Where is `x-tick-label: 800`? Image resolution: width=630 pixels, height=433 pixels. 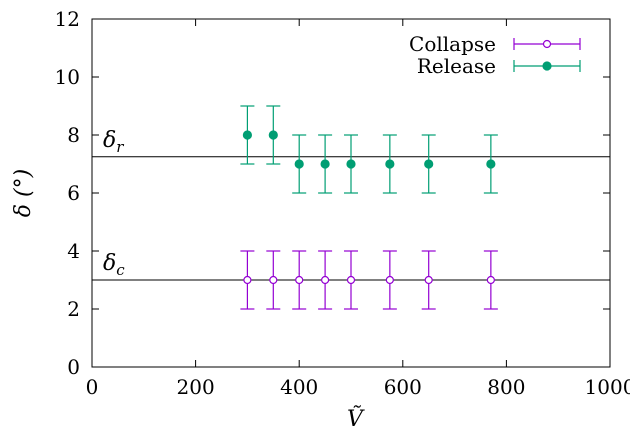 x-tick-label: 800 is located at coordinates (506, 387).